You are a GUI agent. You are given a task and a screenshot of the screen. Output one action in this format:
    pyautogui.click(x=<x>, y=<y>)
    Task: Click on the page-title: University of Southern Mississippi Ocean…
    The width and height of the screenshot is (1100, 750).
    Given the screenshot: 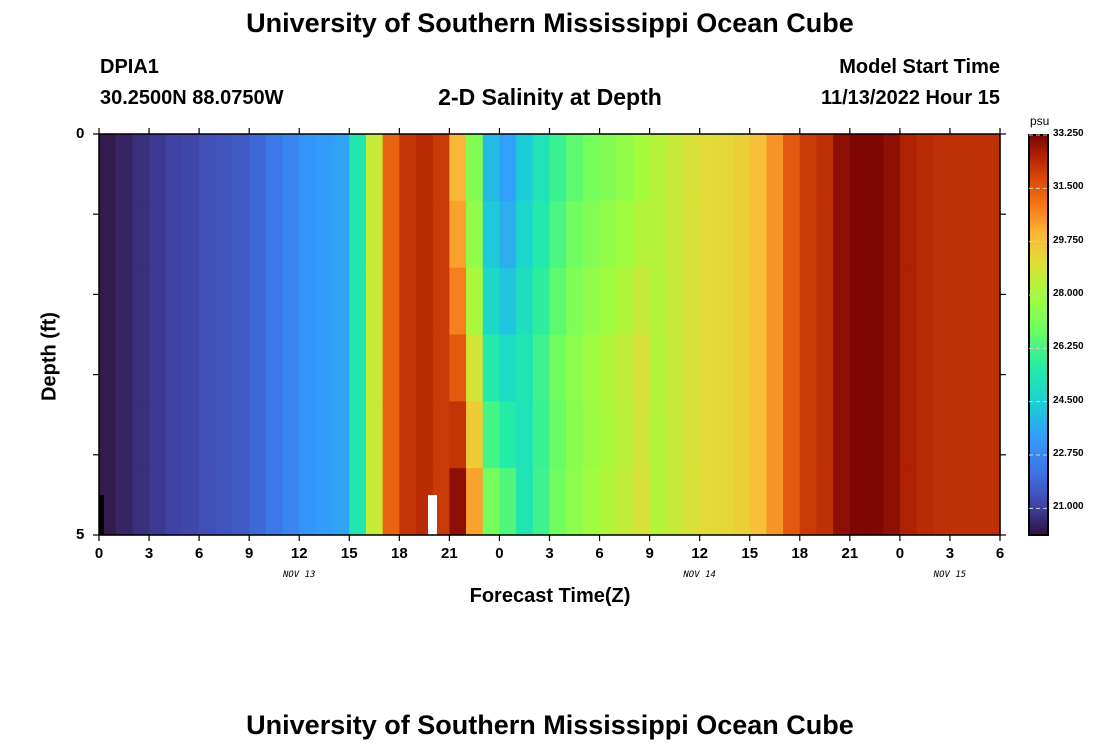 What is the action you would take?
    pyautogui.click(x=550, y=23)
    